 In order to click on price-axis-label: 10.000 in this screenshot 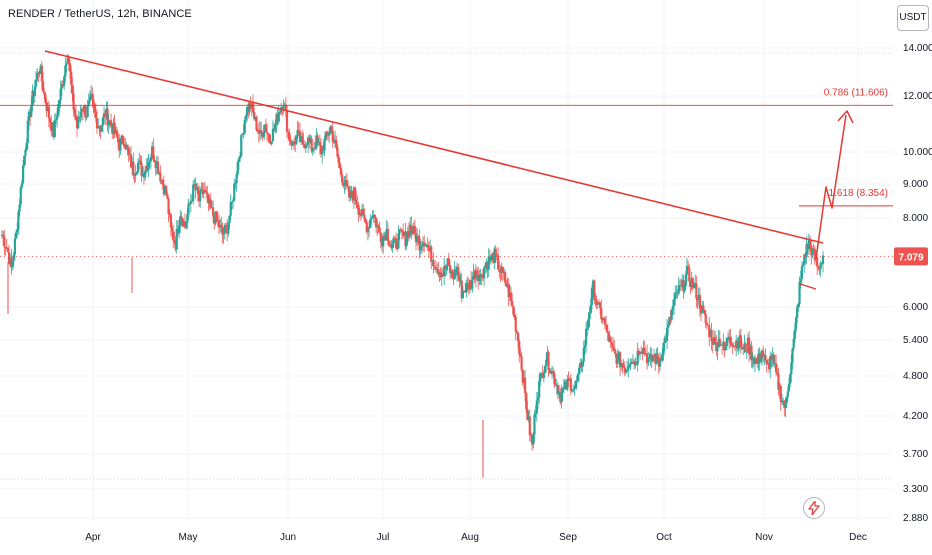, I will do `click(917, 152)`.